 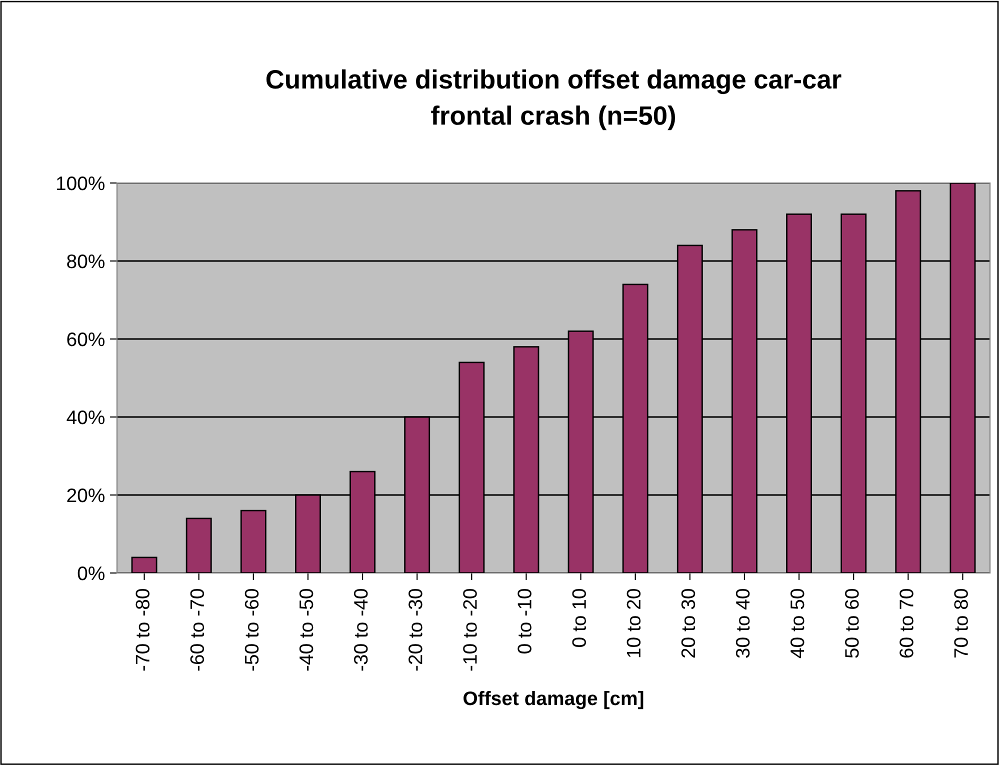 I want to click on x-tick-label: -50 to -60, so click(x=251, y=630).